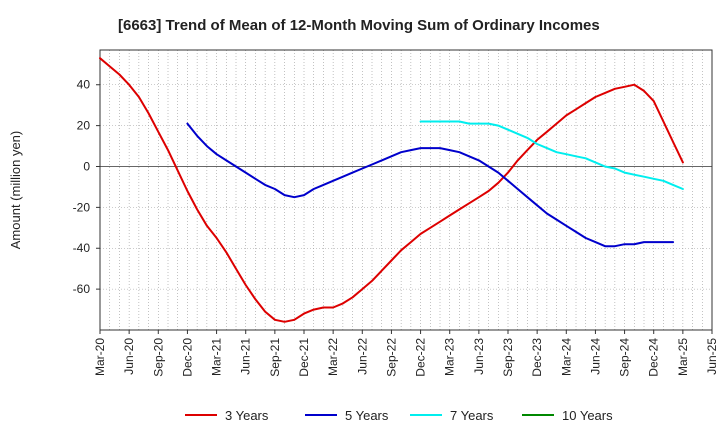  Describe the element at coordinates (595, 356) in the screenshot. I see `x-tick-label: Jun-24` at that location.